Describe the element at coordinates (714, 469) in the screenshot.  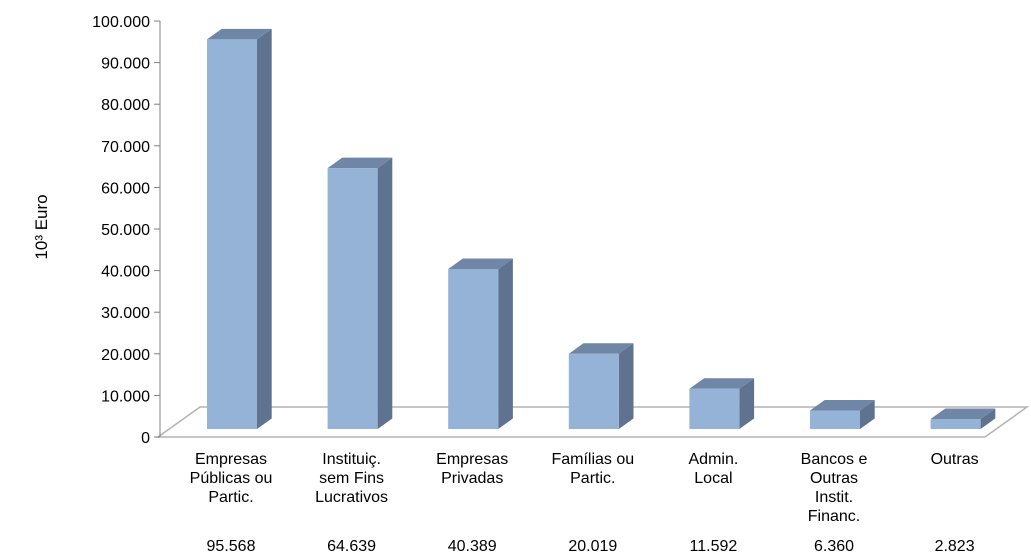
I see `category-label: Admin. Local` at that location.